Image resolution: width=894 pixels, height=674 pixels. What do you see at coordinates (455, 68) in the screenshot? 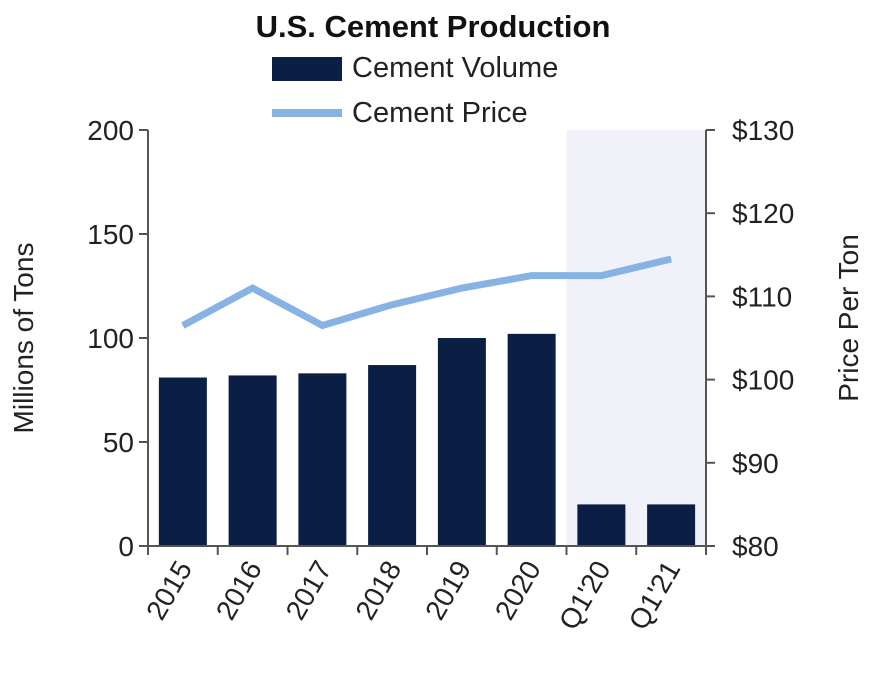
I see `legend-label-cement-volume: Cement Volume` at bounding box center [455, 68].